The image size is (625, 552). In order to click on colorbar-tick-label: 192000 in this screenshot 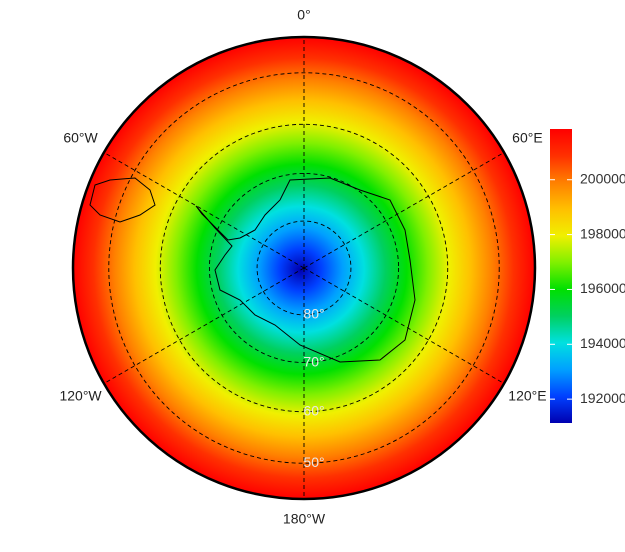, I will do `click(602, 398)`.